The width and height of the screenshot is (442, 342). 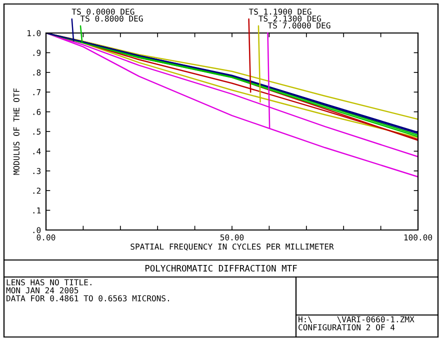 I want to click on annotation: TS 1.1900 DEG, so click(x=280, y=11).